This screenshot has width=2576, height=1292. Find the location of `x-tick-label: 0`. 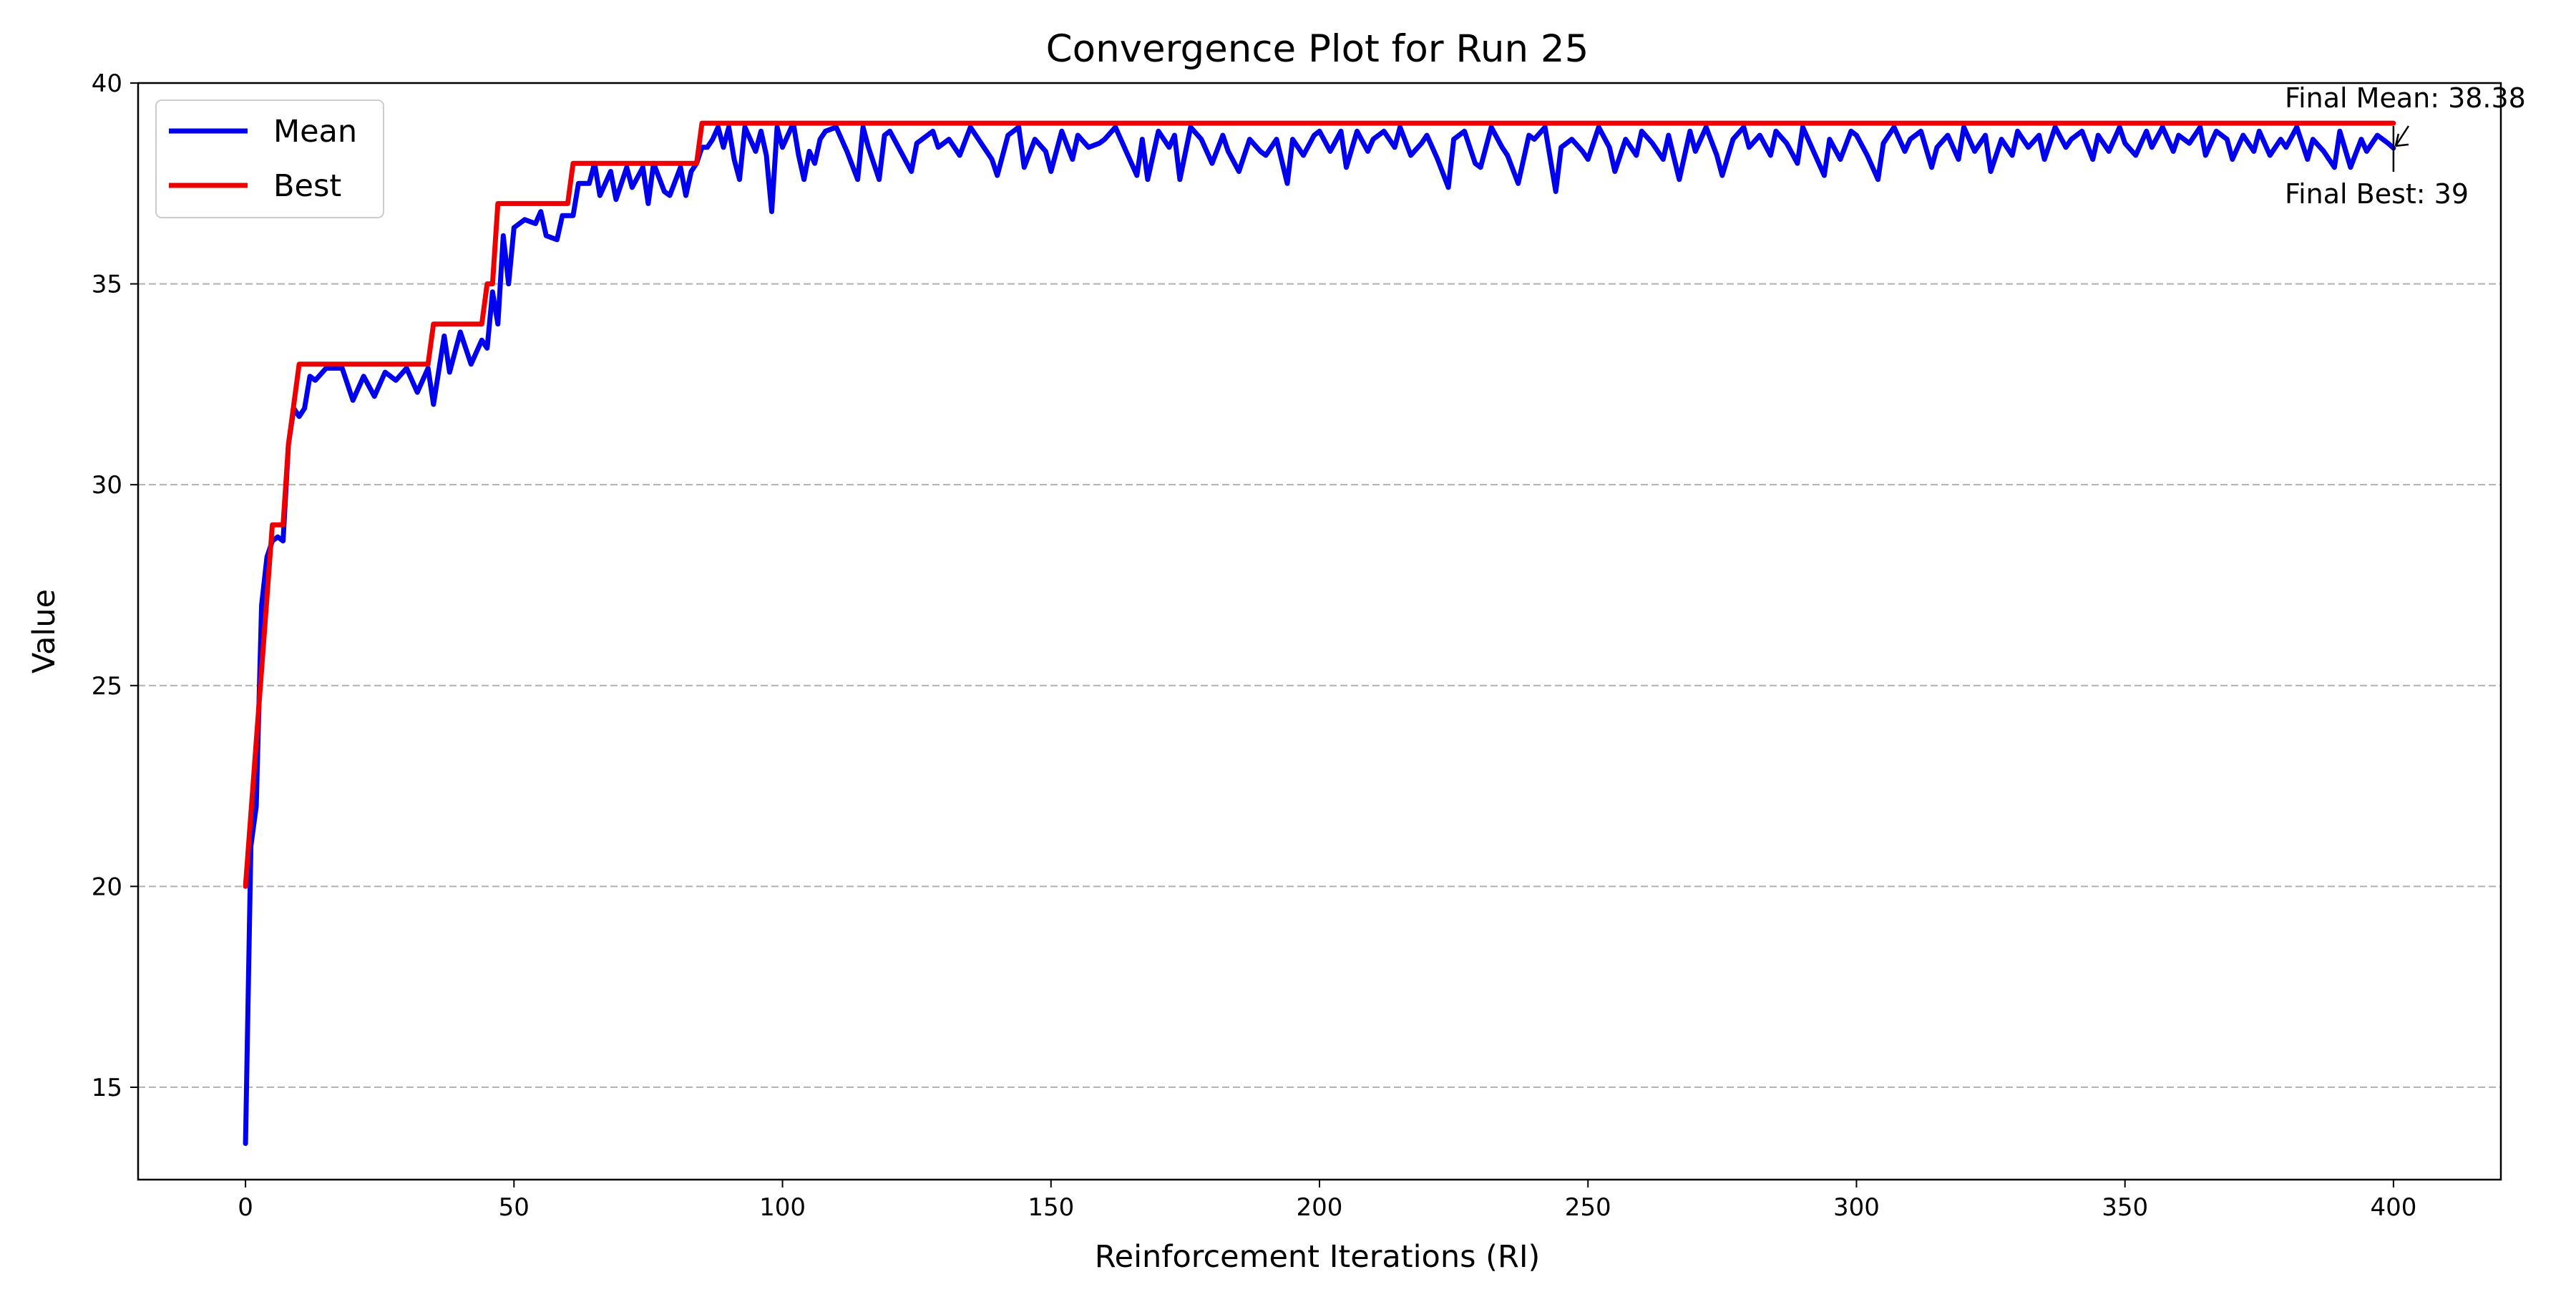

x-tick-label: 0 is located at coordinates (245, 1207).